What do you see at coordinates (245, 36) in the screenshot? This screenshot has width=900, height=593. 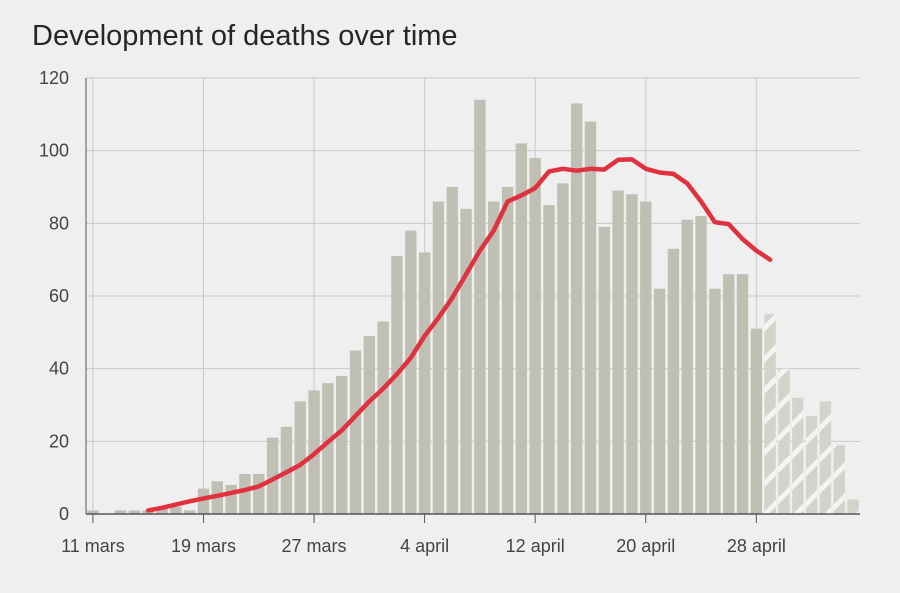 I see `chart-title: Development of deaths over time` at bounding box center [245, 36].